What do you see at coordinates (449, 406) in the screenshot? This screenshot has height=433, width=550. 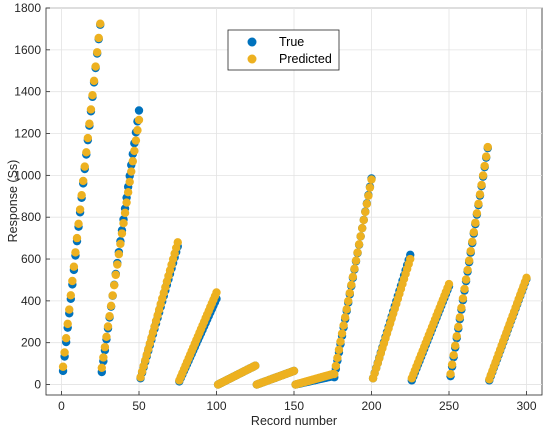 I see `x-tick-label: 250` at bounding box center [449, 406].